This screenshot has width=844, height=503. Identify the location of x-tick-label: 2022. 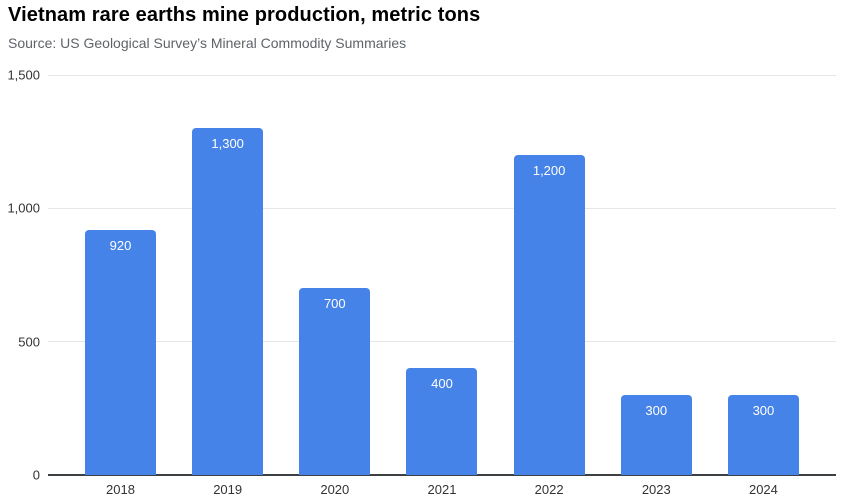
(549, 489).